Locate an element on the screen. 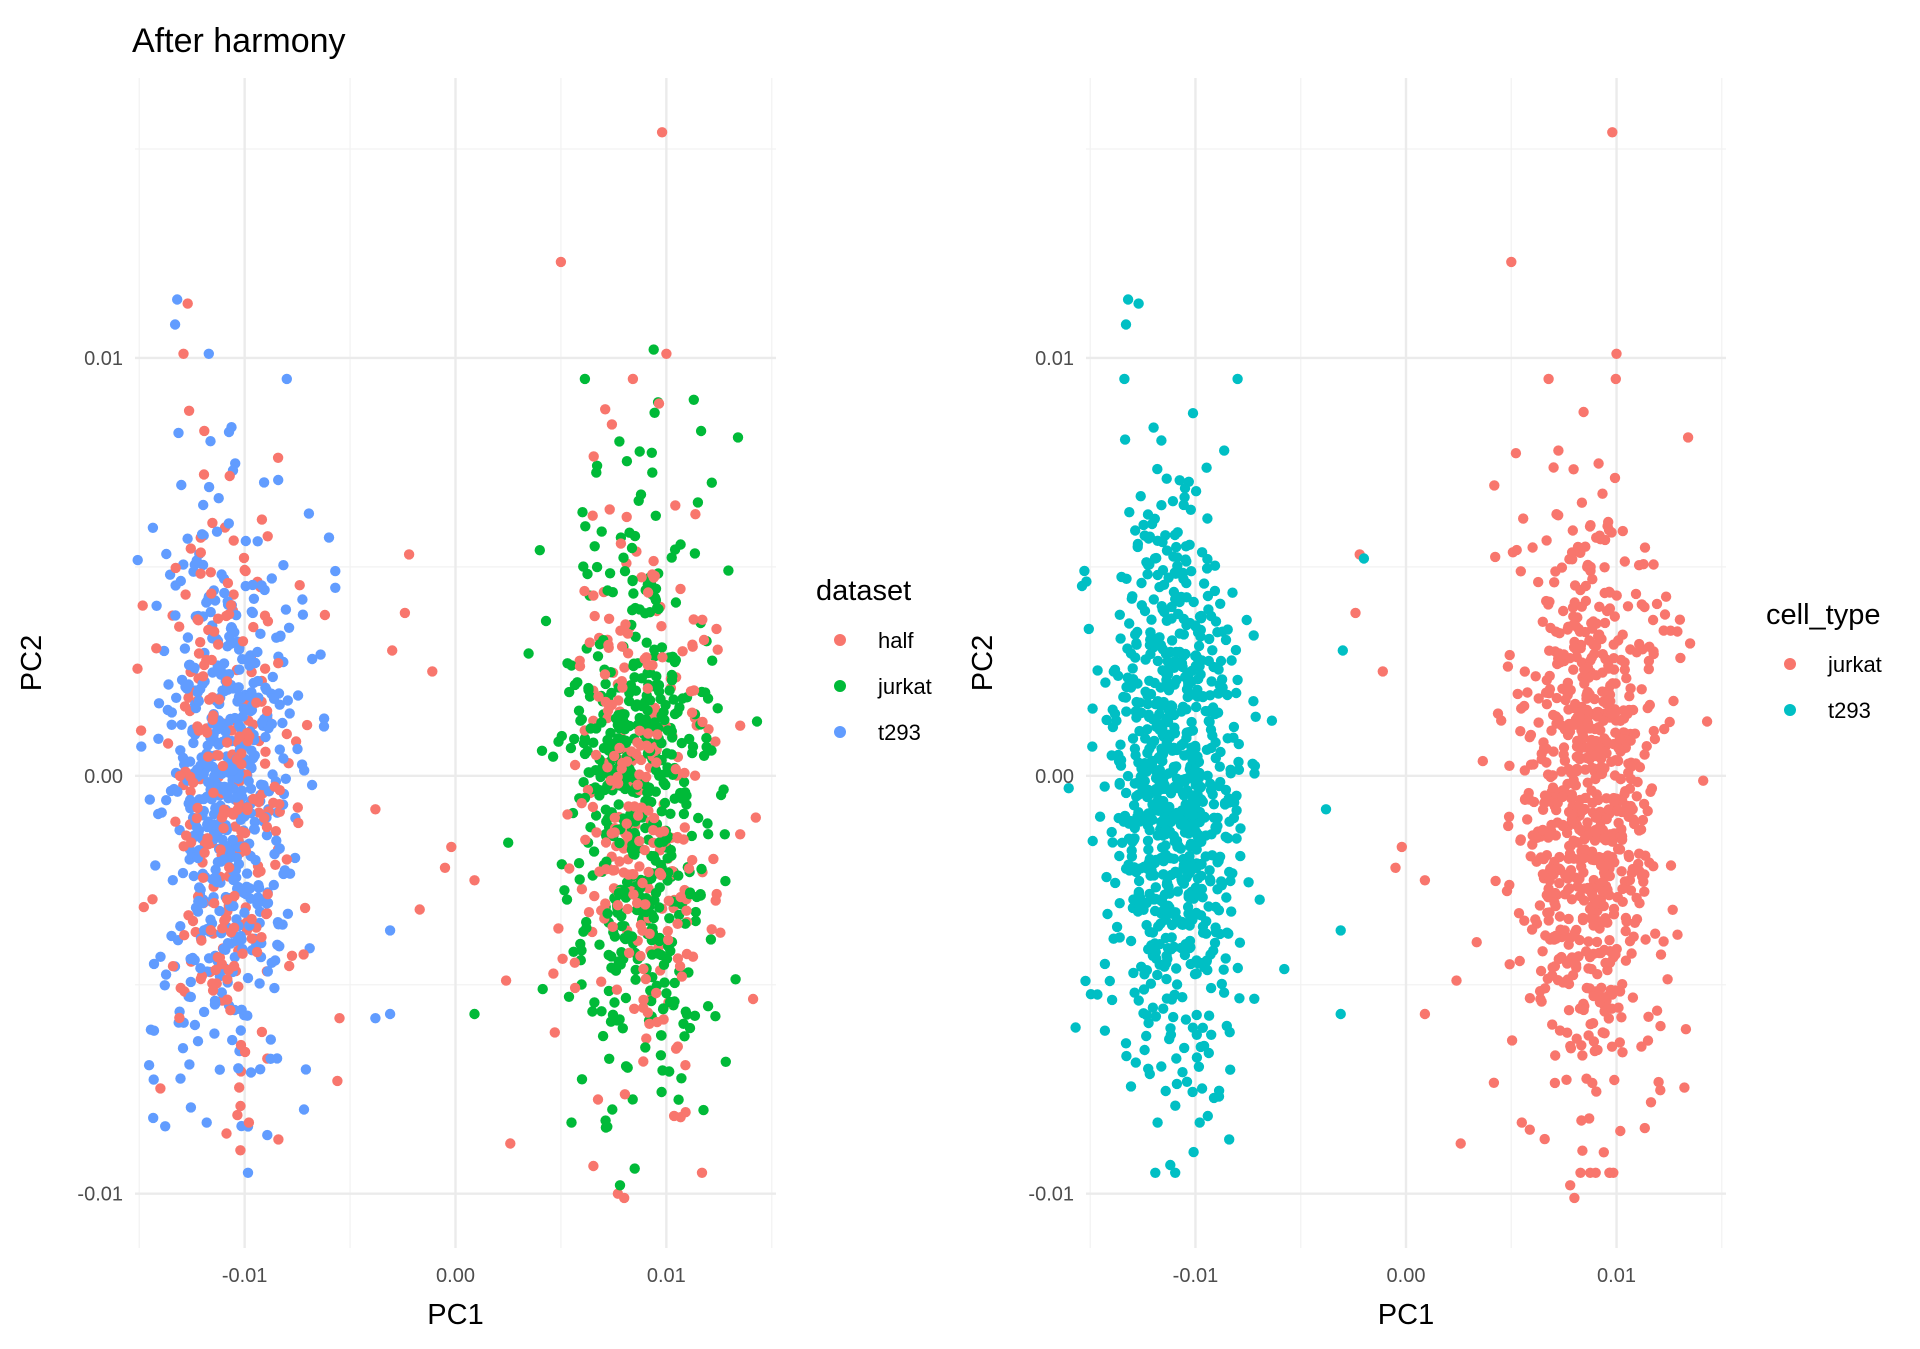  y-tick-label: 0.00 is located at coordinates (1054, 777).